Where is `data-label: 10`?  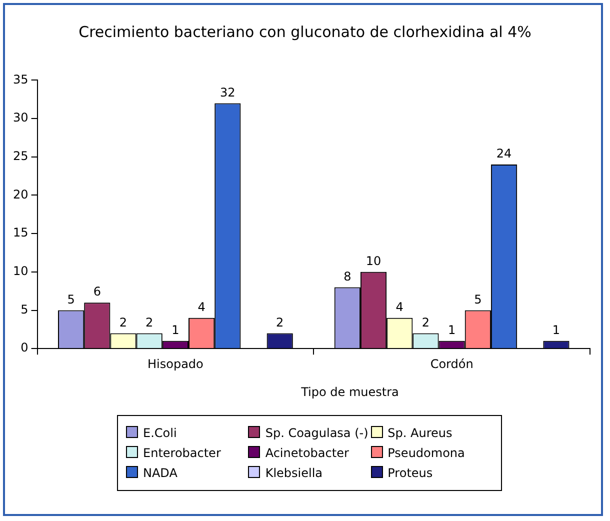
data-label: 10 is located at coordinates (374, 261).